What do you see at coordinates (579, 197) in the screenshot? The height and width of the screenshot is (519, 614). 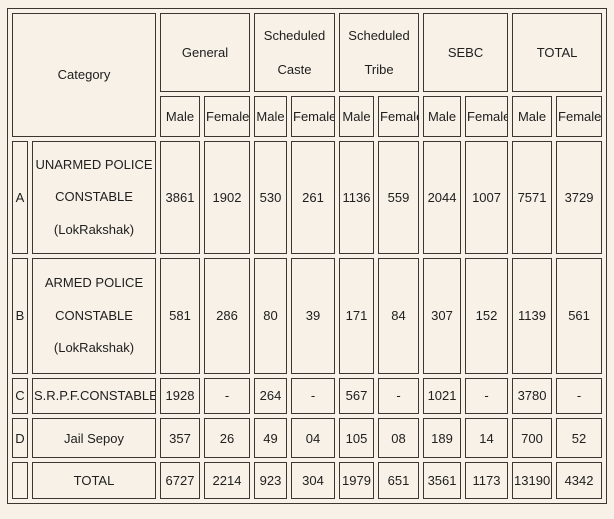 I see `value-cell: 3729` at bounding box center [579, 197].